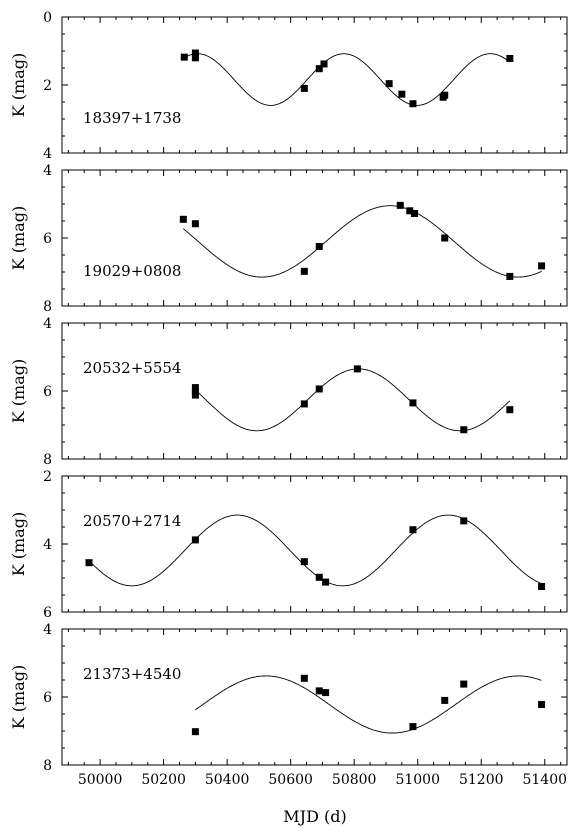 The image size is (570, 838). What do you see at coordinates (132, 271) in the screenshot?
I see `star-label: 19029+0808` at bounding box center [132, 271].